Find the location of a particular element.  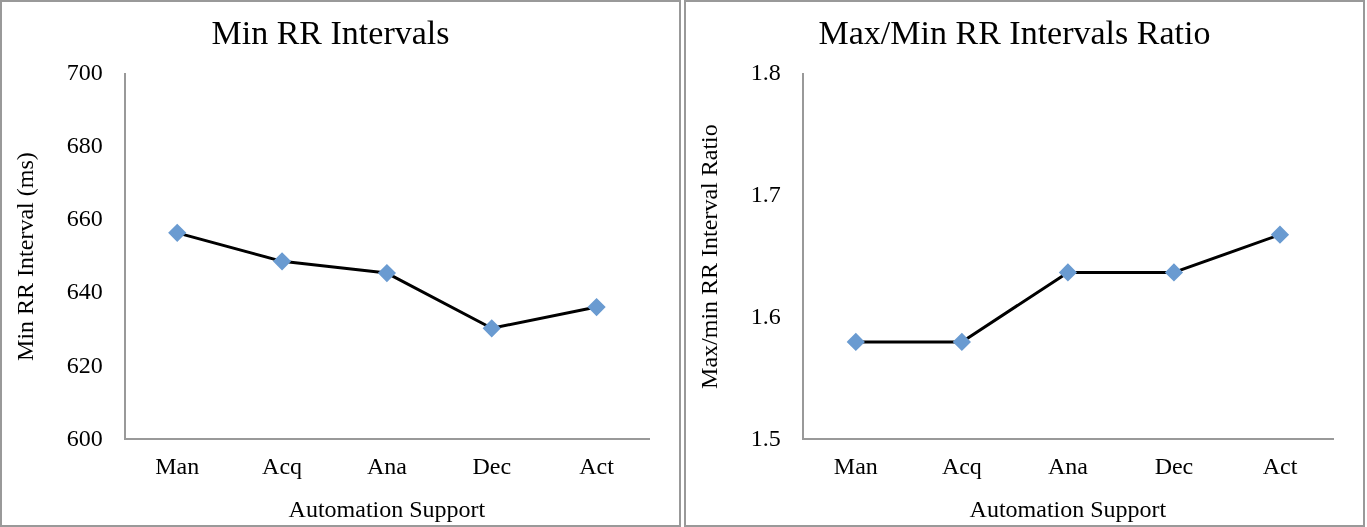

chart-title: Min RR Intervals is located at coordinates (330, 33).